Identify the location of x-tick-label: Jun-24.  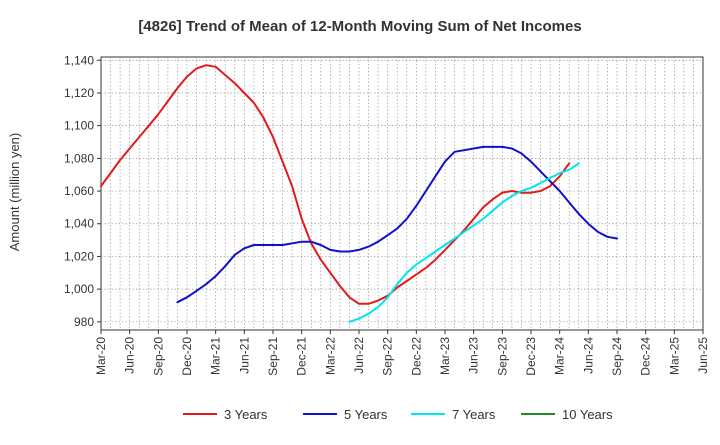
(588, 355).